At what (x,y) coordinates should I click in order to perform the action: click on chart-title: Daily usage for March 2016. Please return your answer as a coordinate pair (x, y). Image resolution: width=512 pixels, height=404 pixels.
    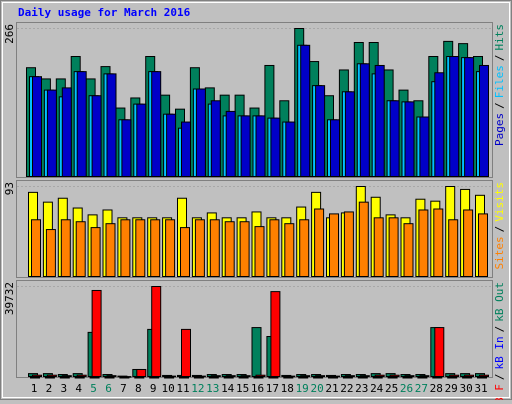
    Looking at the image, I should click on (104, 12).